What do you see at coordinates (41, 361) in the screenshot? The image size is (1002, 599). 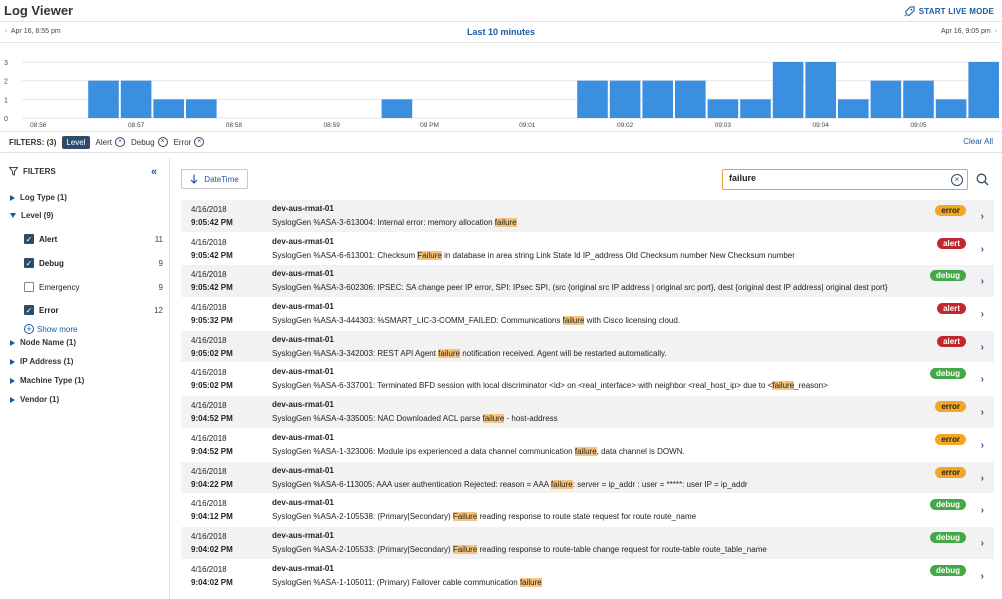 I see `filter-group-ip-address: IP Address (1)` at bounding box center [41, 361].